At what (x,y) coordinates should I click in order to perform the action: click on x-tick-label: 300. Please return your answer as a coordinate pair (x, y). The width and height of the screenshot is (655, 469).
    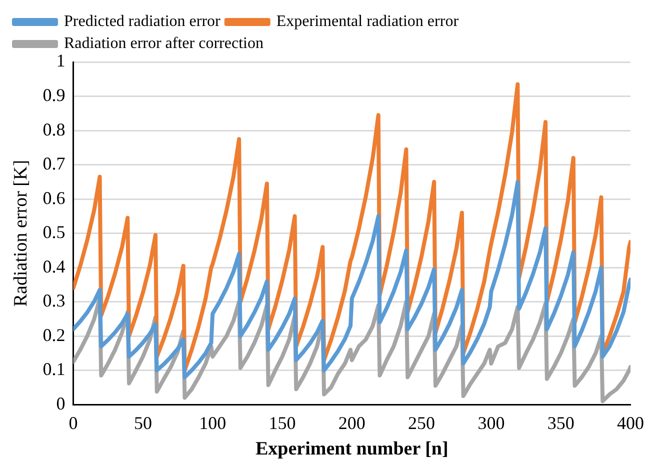
    Looking at the image, I should click on (491, 423).